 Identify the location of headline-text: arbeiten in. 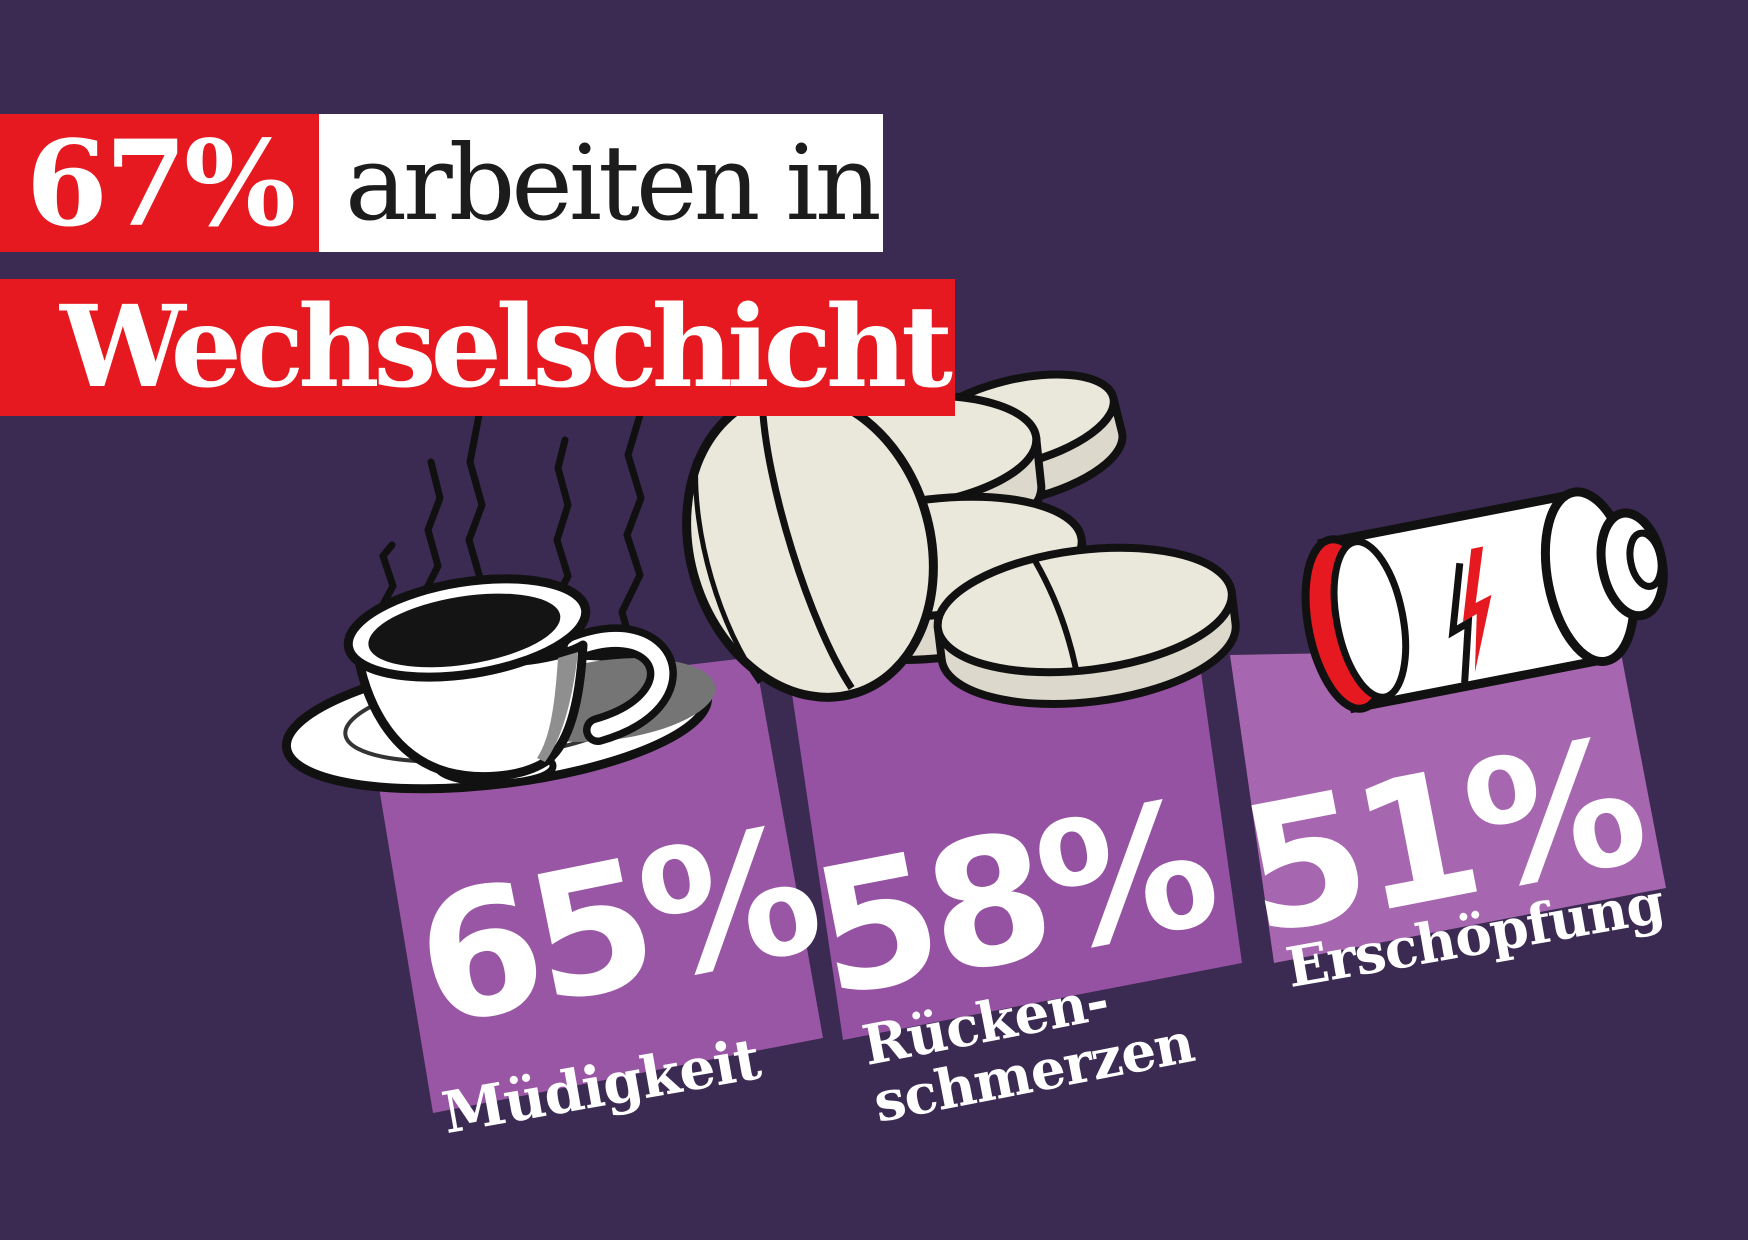
(613, 183).